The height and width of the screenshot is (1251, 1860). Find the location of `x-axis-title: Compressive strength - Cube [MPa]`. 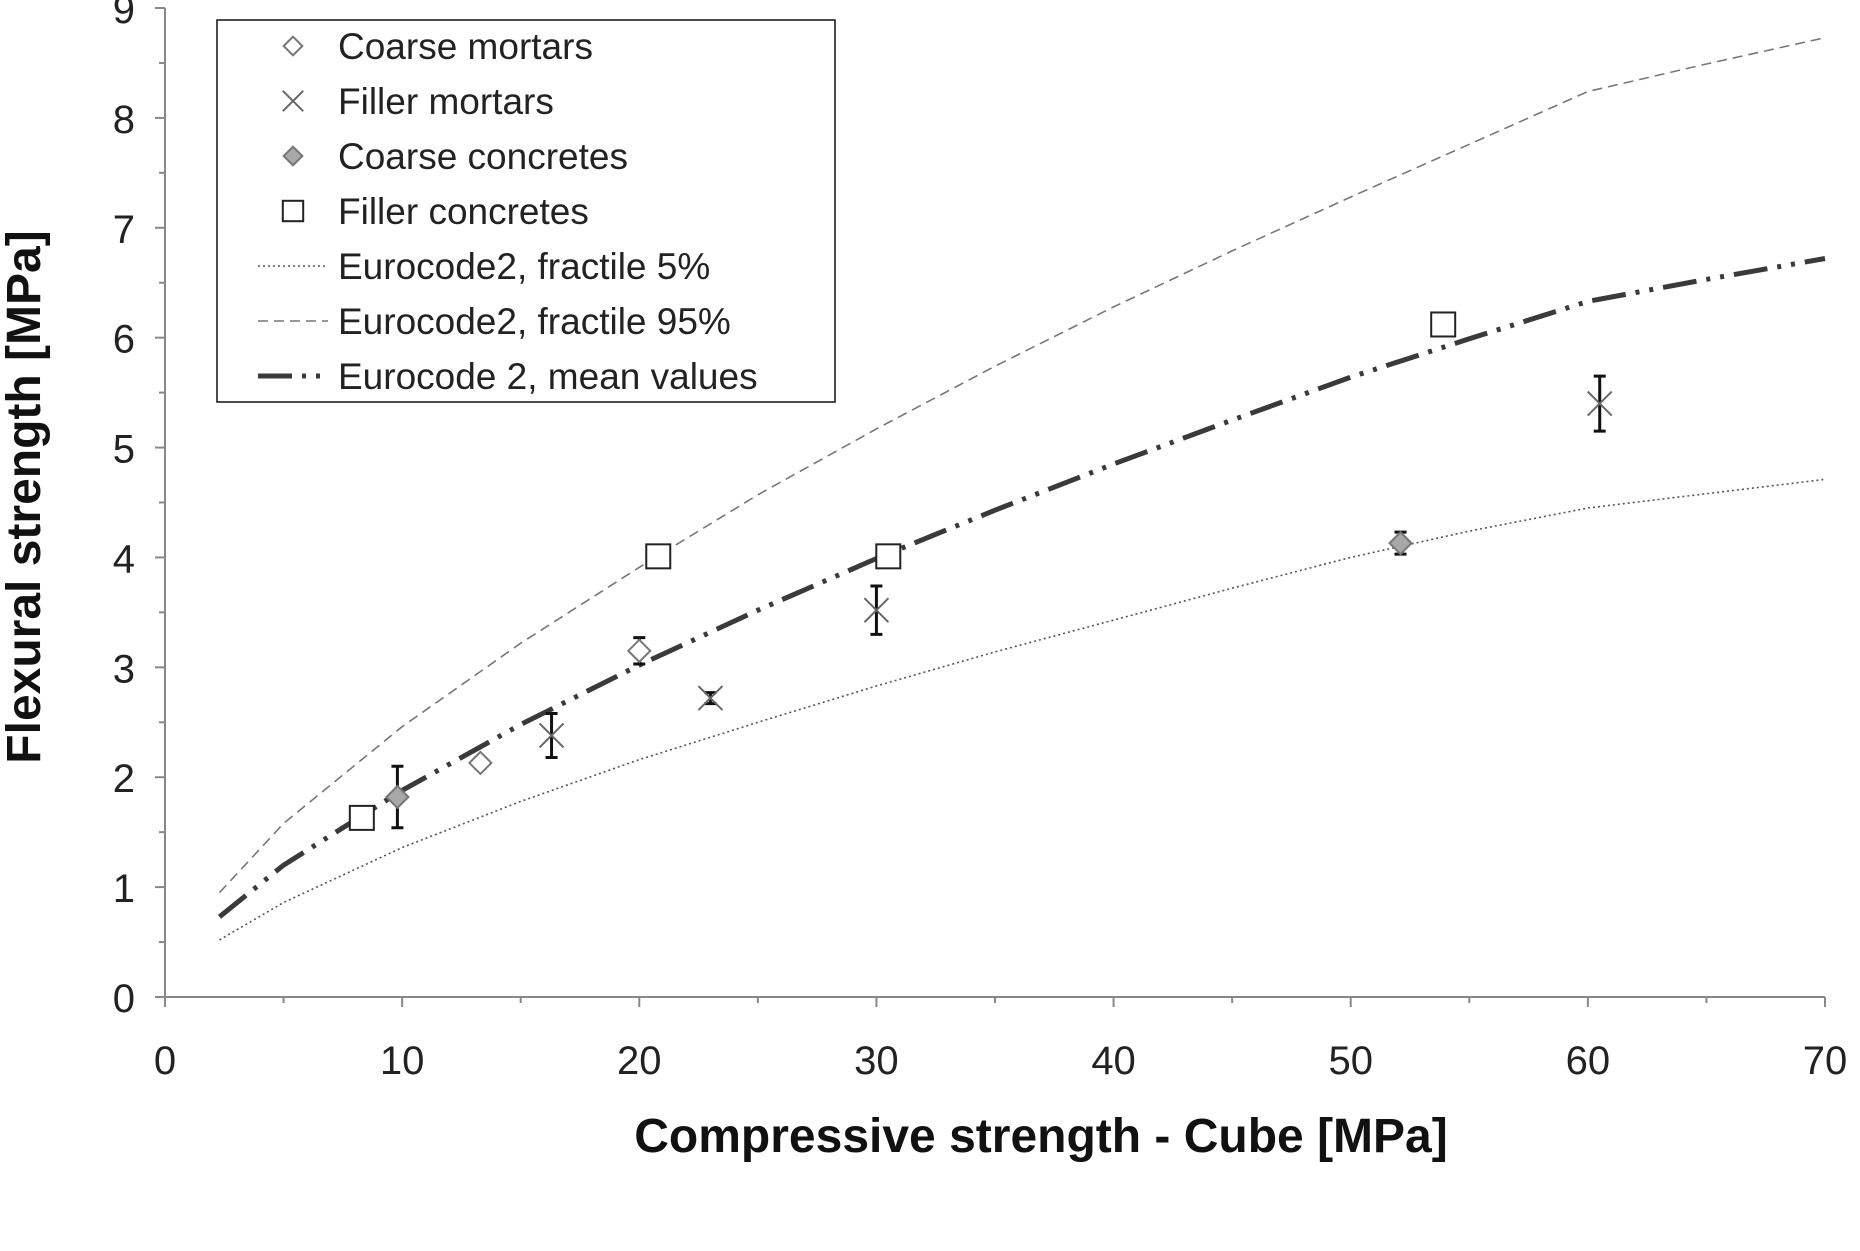

x-axis-title: Compressive strength - Cube [MPa] is located at coordinates (1040, 1136).